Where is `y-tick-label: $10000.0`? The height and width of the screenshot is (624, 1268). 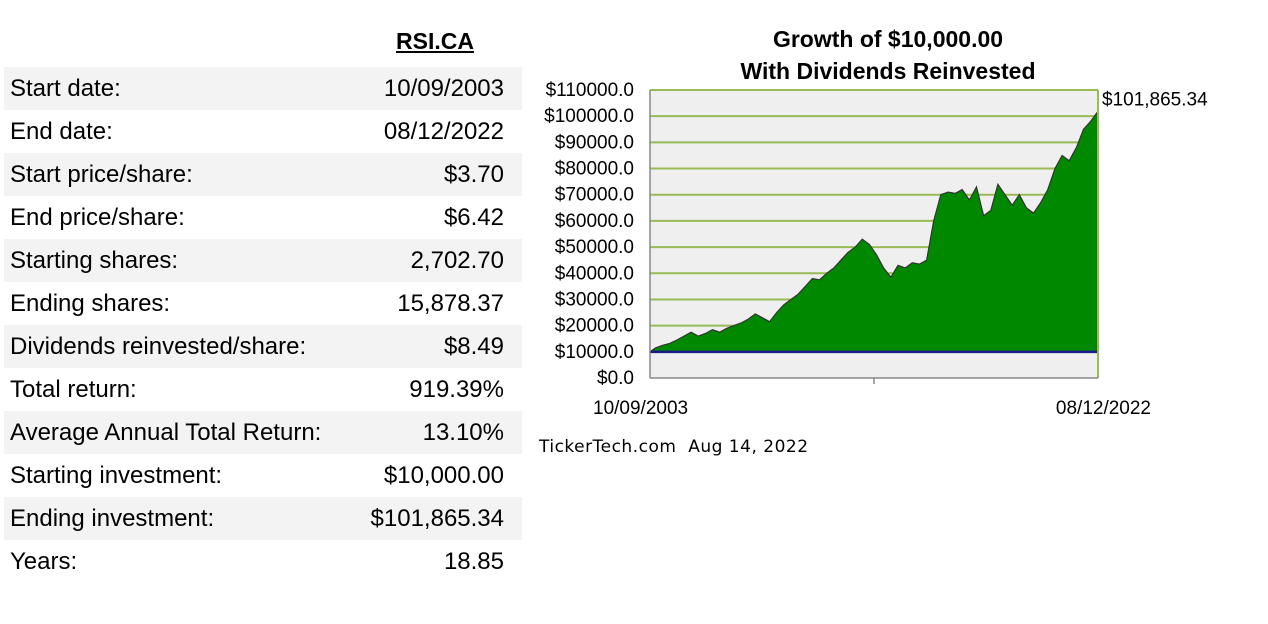 y-tick-label: $10000.0 is located at coordinates (594, 352).